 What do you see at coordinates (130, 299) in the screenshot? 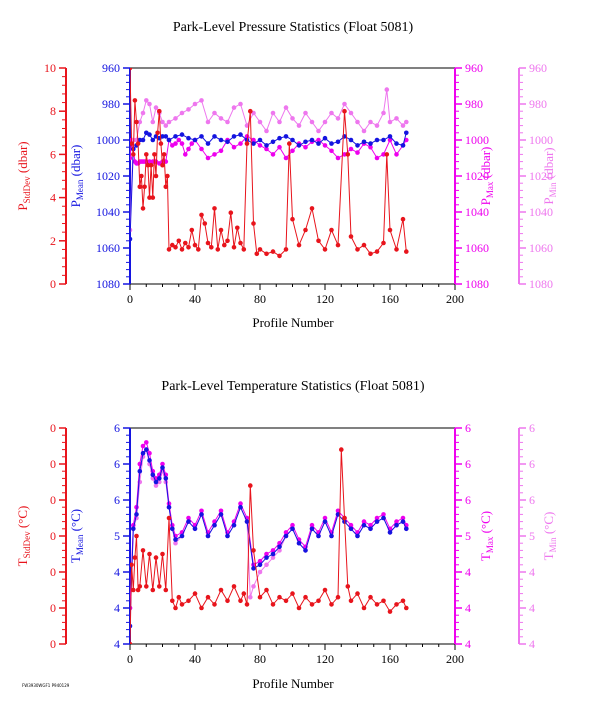
I see `pressure-x-tick-label: 0` at bounding box center [130, 299].